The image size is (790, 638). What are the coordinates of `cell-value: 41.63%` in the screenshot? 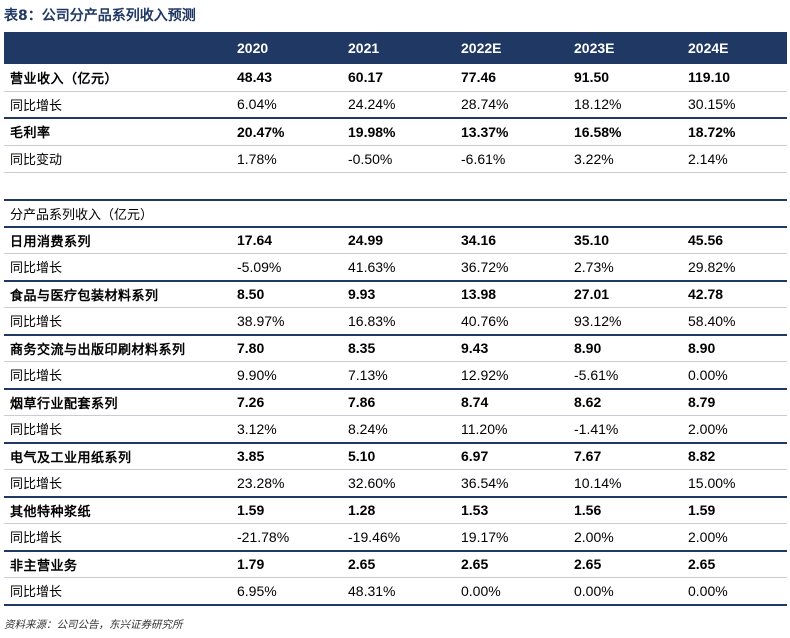 It's located at (398, 267).